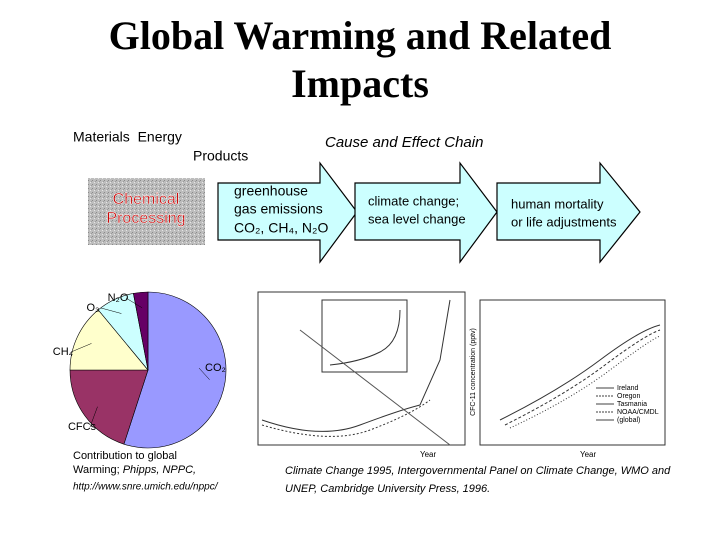 The width and height of the screenshot is (720, 540). Describe the element at coordinates (417, 218) in the screenshot. I see `chain-text: sea level change` at that location.